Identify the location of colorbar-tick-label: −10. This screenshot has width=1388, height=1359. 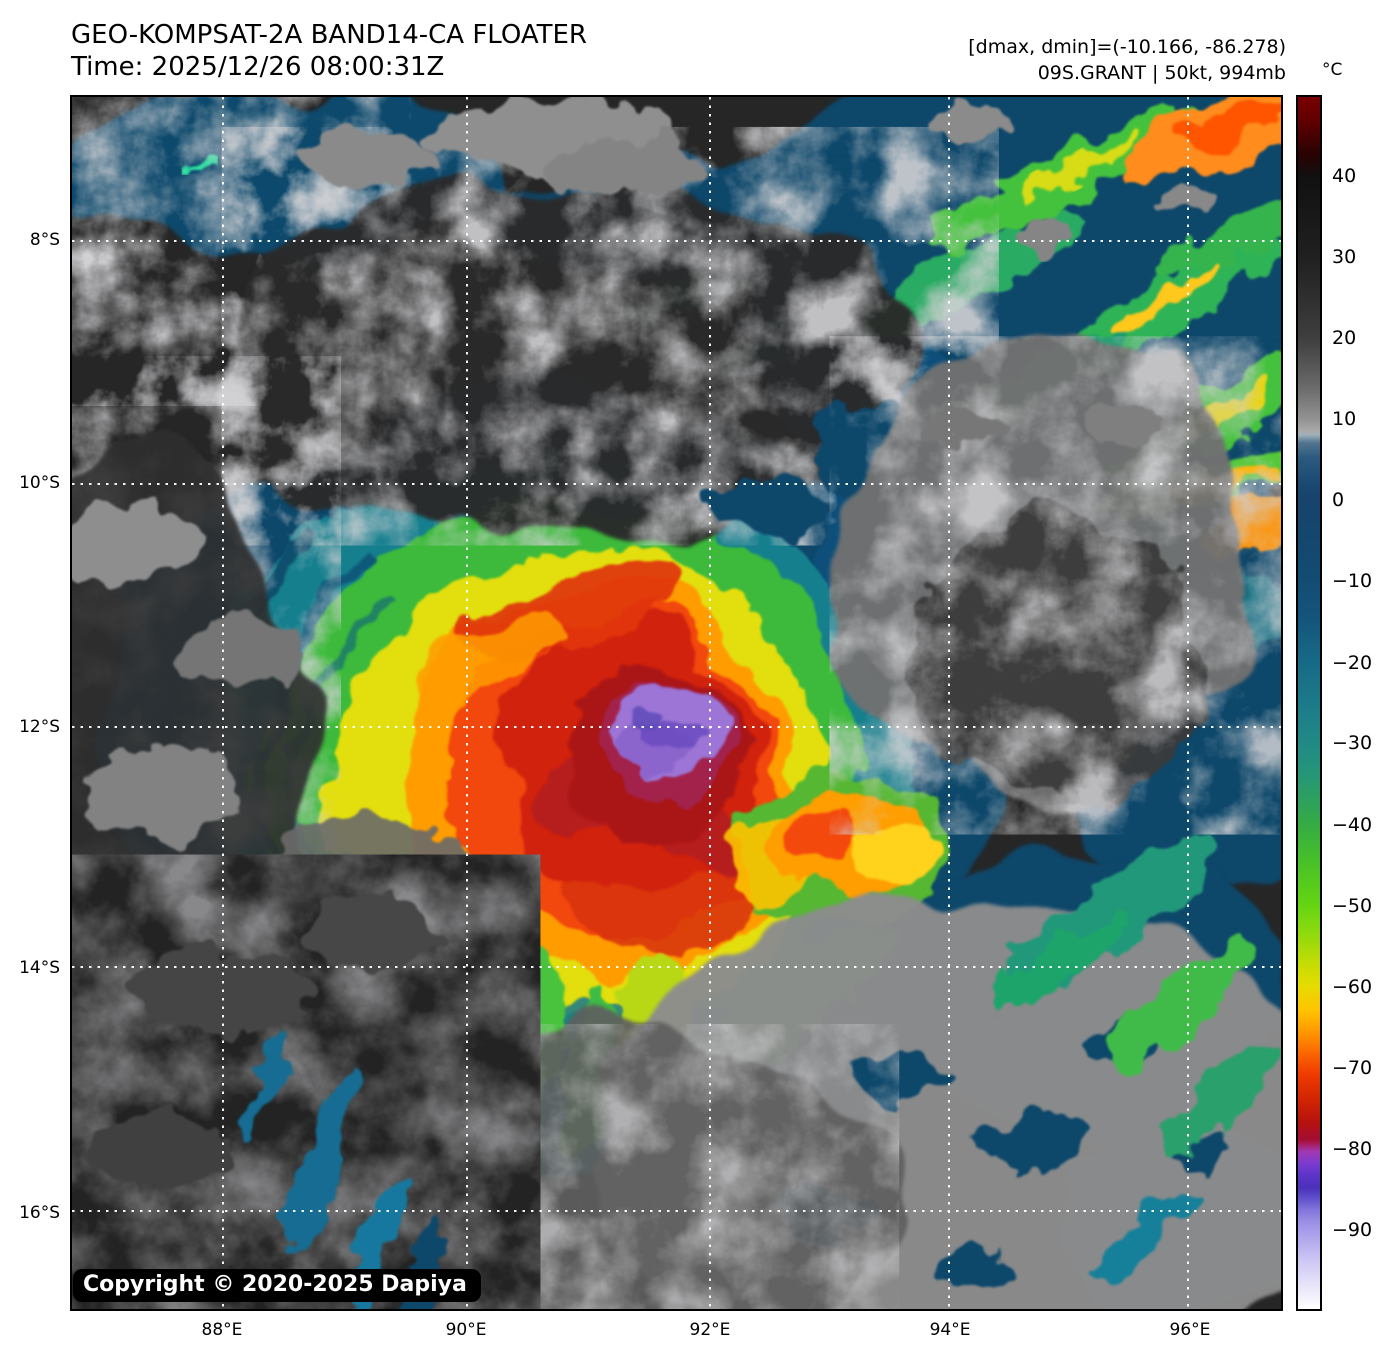
(1352, 581).